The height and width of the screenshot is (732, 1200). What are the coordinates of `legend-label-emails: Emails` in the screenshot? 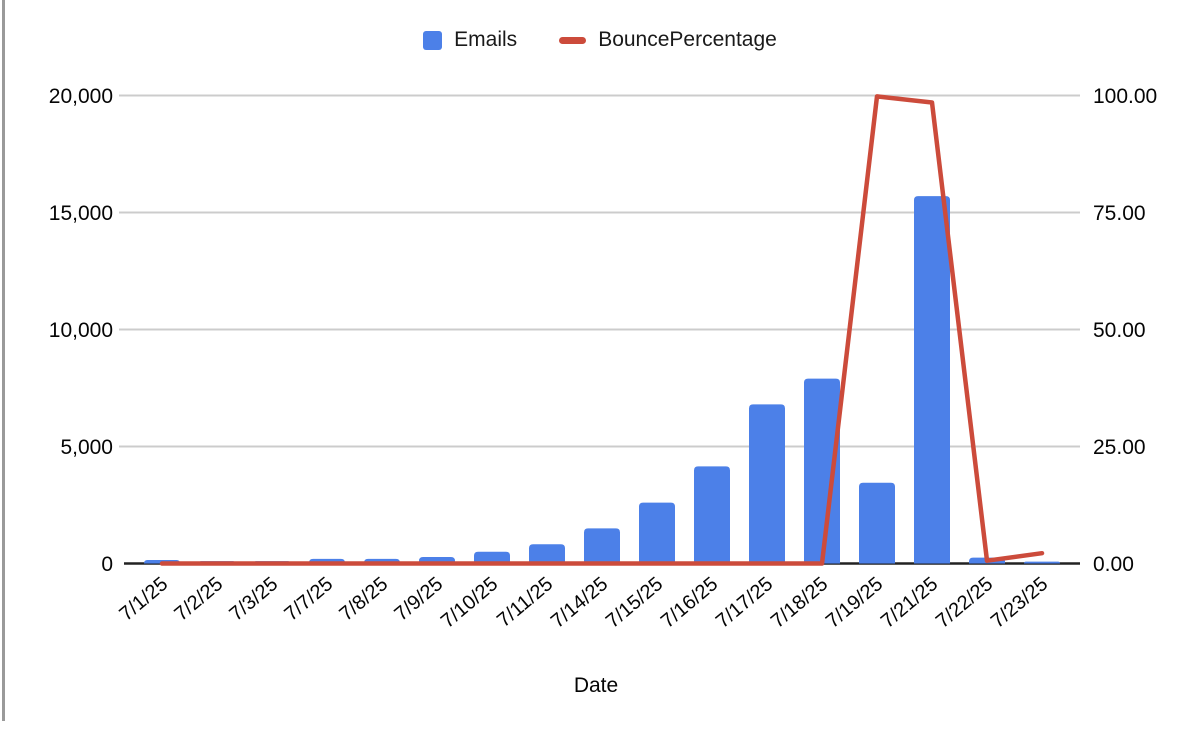 It's located at (486, 39).